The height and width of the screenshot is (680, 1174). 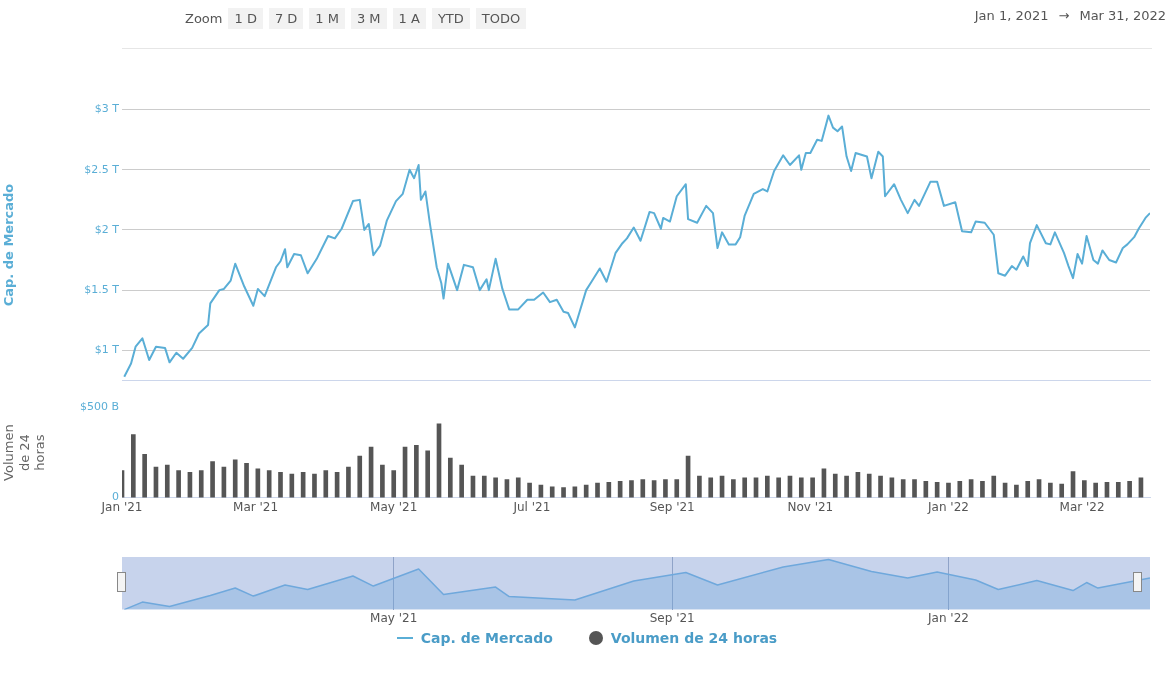 What do you see at coordinates (1082, 506) in the screenshot?
I see `x-tick-label: Mar '22` at bounding box center [1082, 506].